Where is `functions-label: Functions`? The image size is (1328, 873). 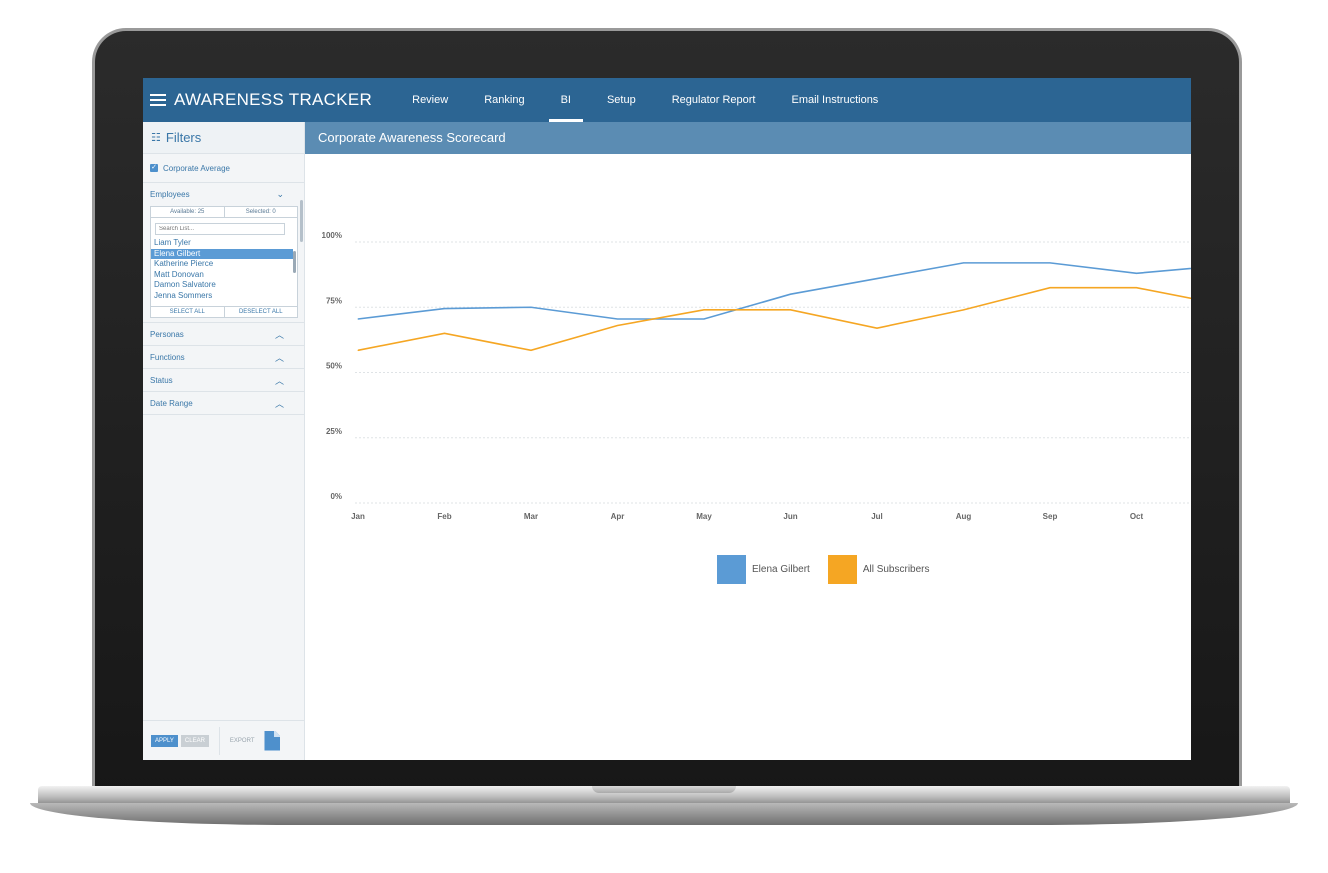 functions-label: Functions is located at coordinates (167, 357).